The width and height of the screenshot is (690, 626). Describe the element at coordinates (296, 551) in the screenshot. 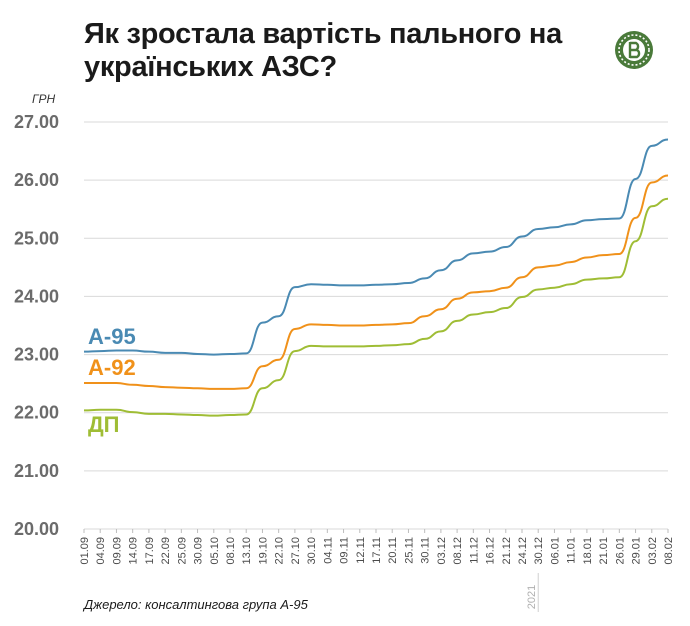

I see `x-tick-label: 27.10` at that location.